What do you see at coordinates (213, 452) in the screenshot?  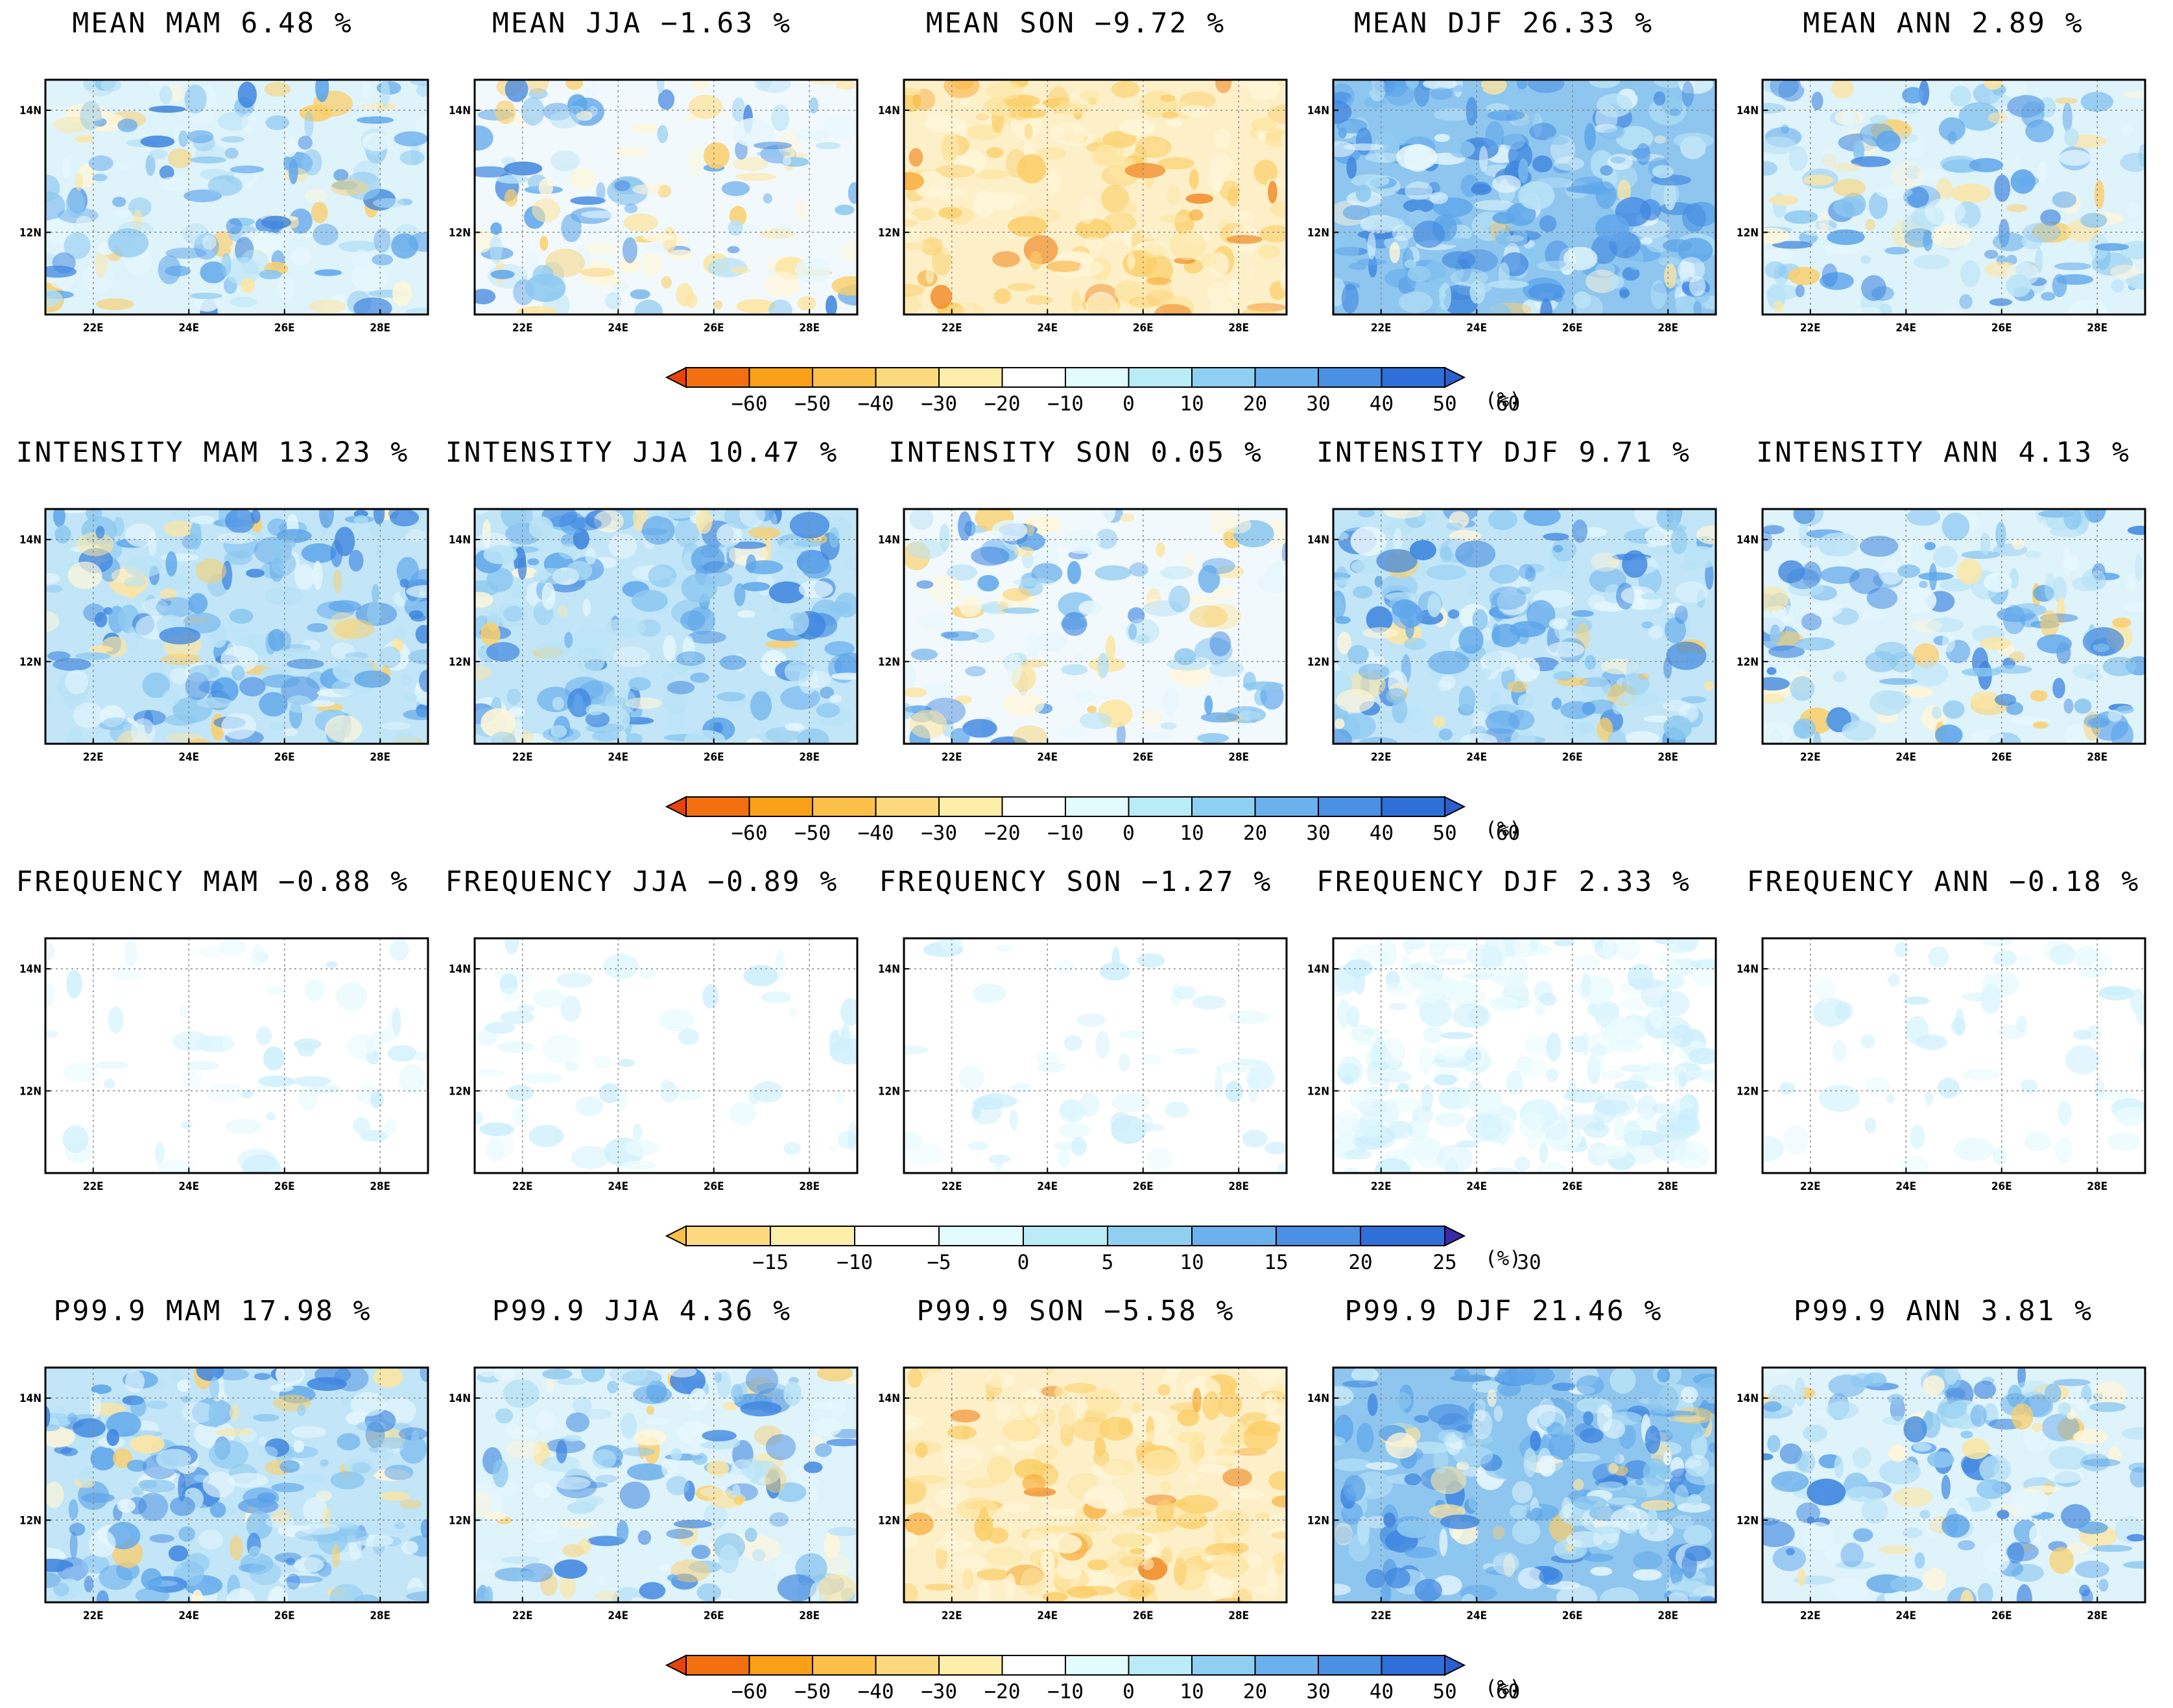 I see `panel-title: INTENSITY MAM 13.23 %` at bounding box center [213, 452].